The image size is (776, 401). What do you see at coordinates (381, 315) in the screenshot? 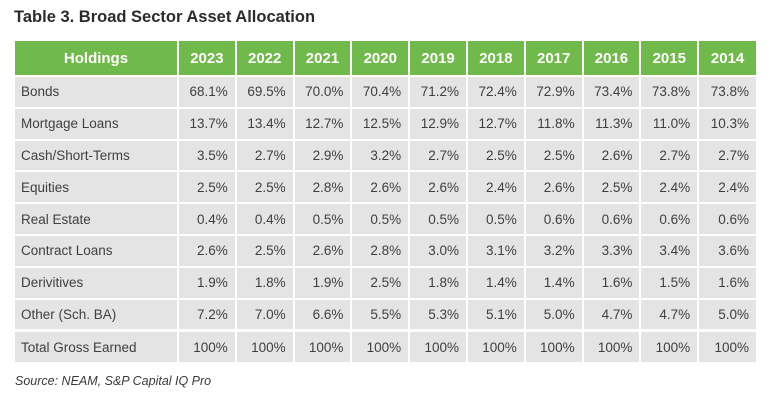
I see `table-cell: 5.5%` at bounding box center [381, 315].